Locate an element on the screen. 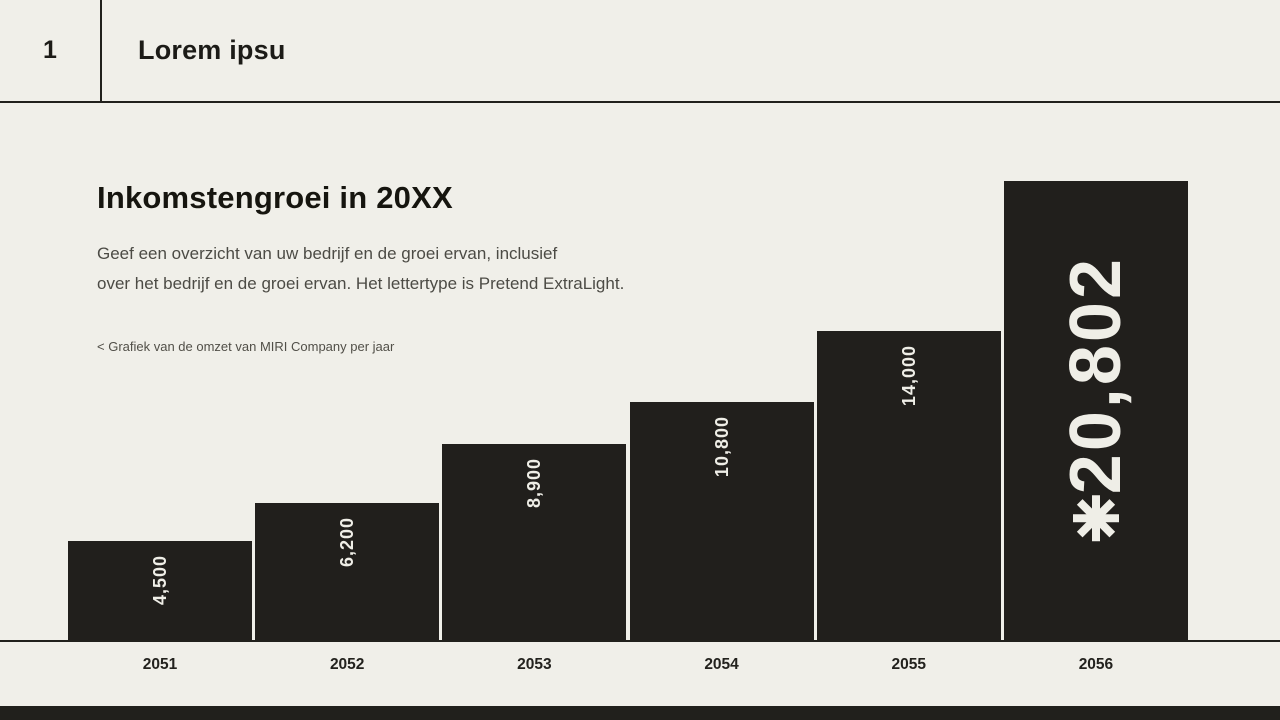  bar-2053: 8,900 is located at coordinates (534, 541).